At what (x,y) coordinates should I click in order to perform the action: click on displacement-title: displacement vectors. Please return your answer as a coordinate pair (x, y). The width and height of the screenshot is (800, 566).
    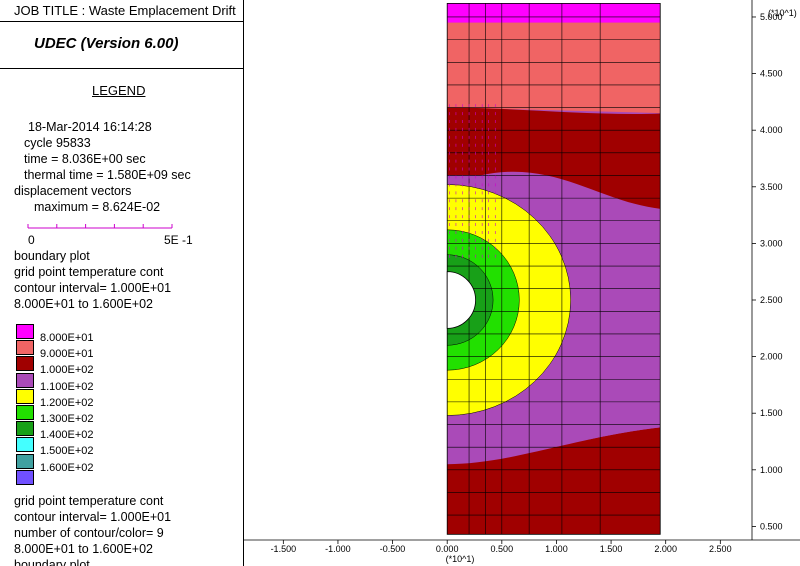
    Looking at the image, I should click on (73, 191).